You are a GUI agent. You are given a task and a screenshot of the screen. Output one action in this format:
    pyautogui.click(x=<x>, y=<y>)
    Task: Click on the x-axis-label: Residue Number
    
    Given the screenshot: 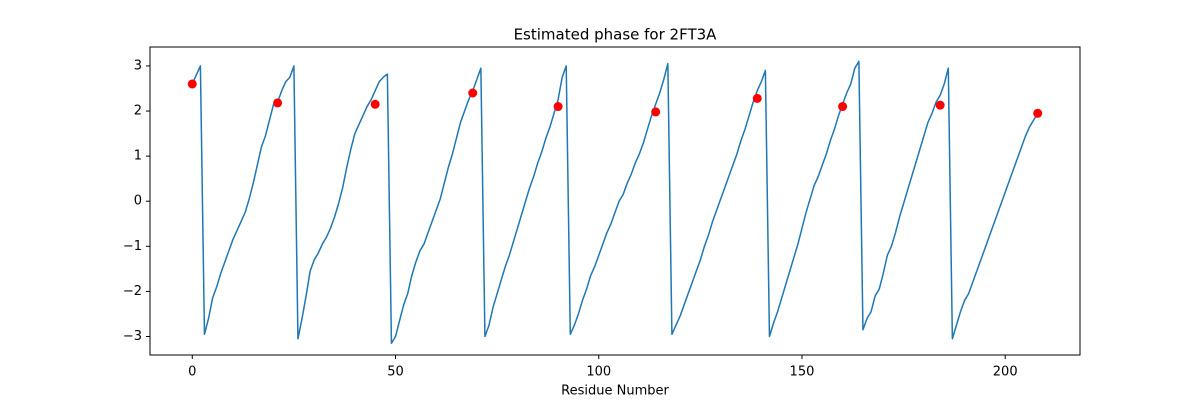 What is the action you would take?
    pyautogui.click(x=615, y=391)
    